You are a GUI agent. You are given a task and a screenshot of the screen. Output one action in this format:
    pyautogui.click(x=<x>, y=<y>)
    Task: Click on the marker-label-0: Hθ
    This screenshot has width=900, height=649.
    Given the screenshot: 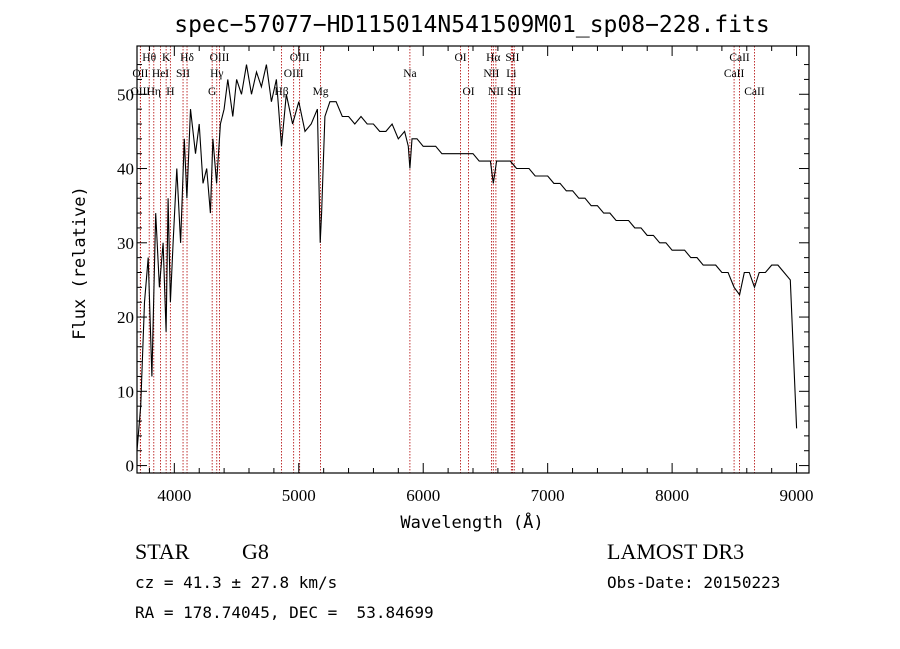 What is the action you would take?
    pyautogui.click(x=149, y=58)
    